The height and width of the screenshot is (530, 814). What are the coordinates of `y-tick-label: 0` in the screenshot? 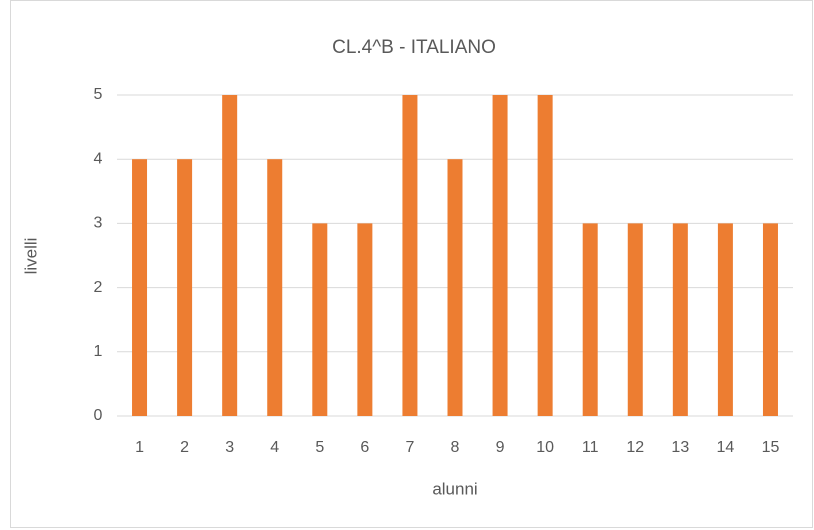 It's located at (98, 415).